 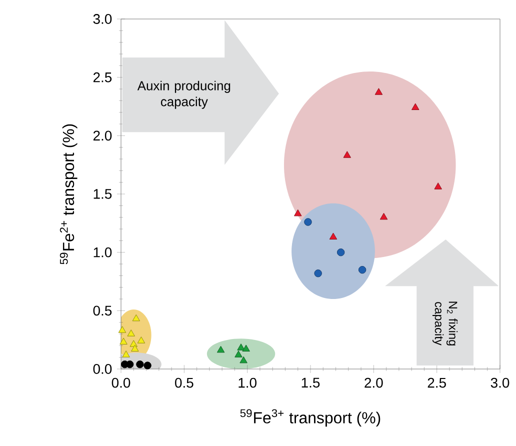 I want to click on y-tick-label: 1.0, so click(x=103, y=252).